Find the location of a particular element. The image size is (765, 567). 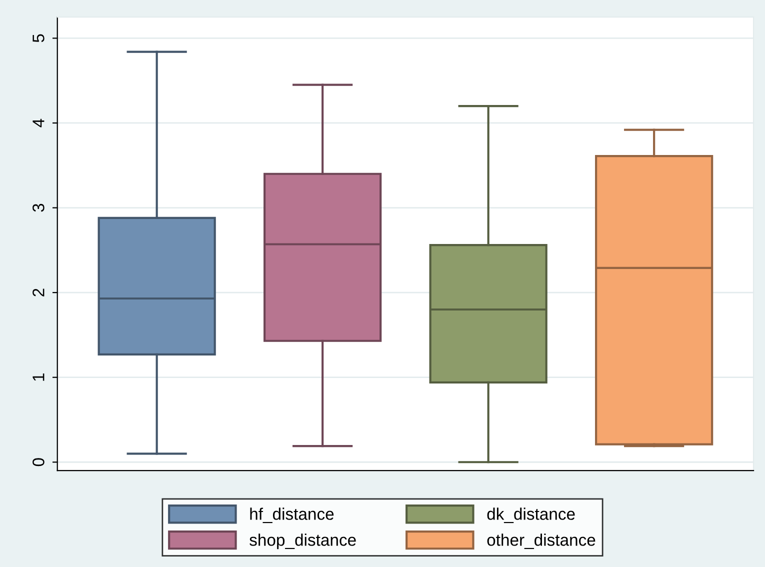

y-tick-label: 4 is located at coordinates (38, 123).